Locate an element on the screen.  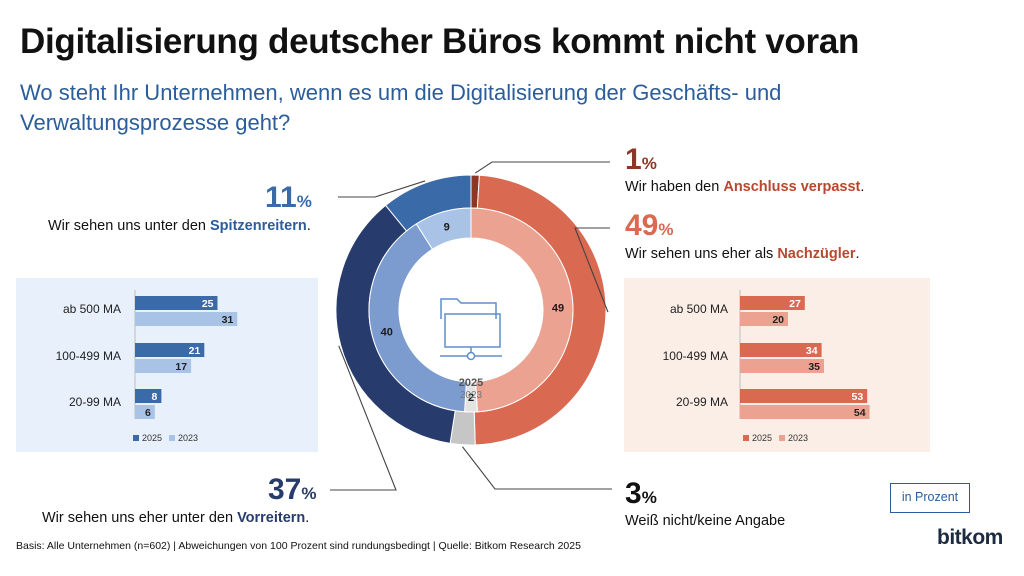
keine-angabe-value: 3 is located at coordinates (633, 493).